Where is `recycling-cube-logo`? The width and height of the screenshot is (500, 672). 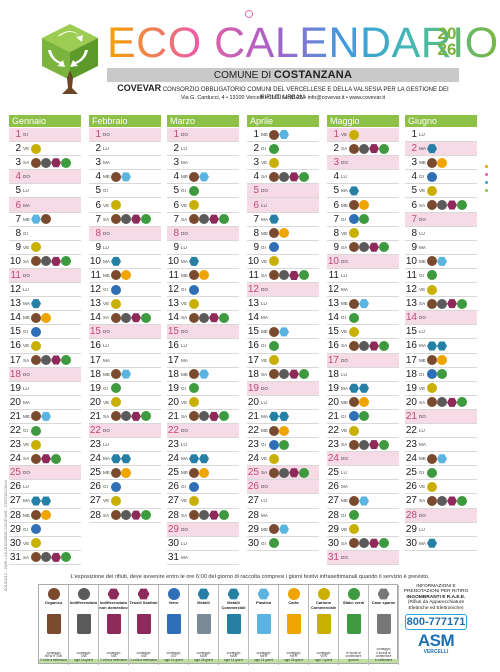
recycling-cube-logo is located at coordinates (70, 59).